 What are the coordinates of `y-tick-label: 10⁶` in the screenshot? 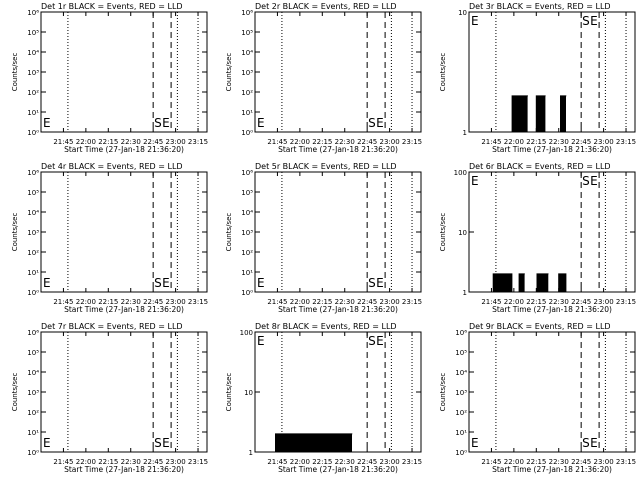 It's located at (33, 13).